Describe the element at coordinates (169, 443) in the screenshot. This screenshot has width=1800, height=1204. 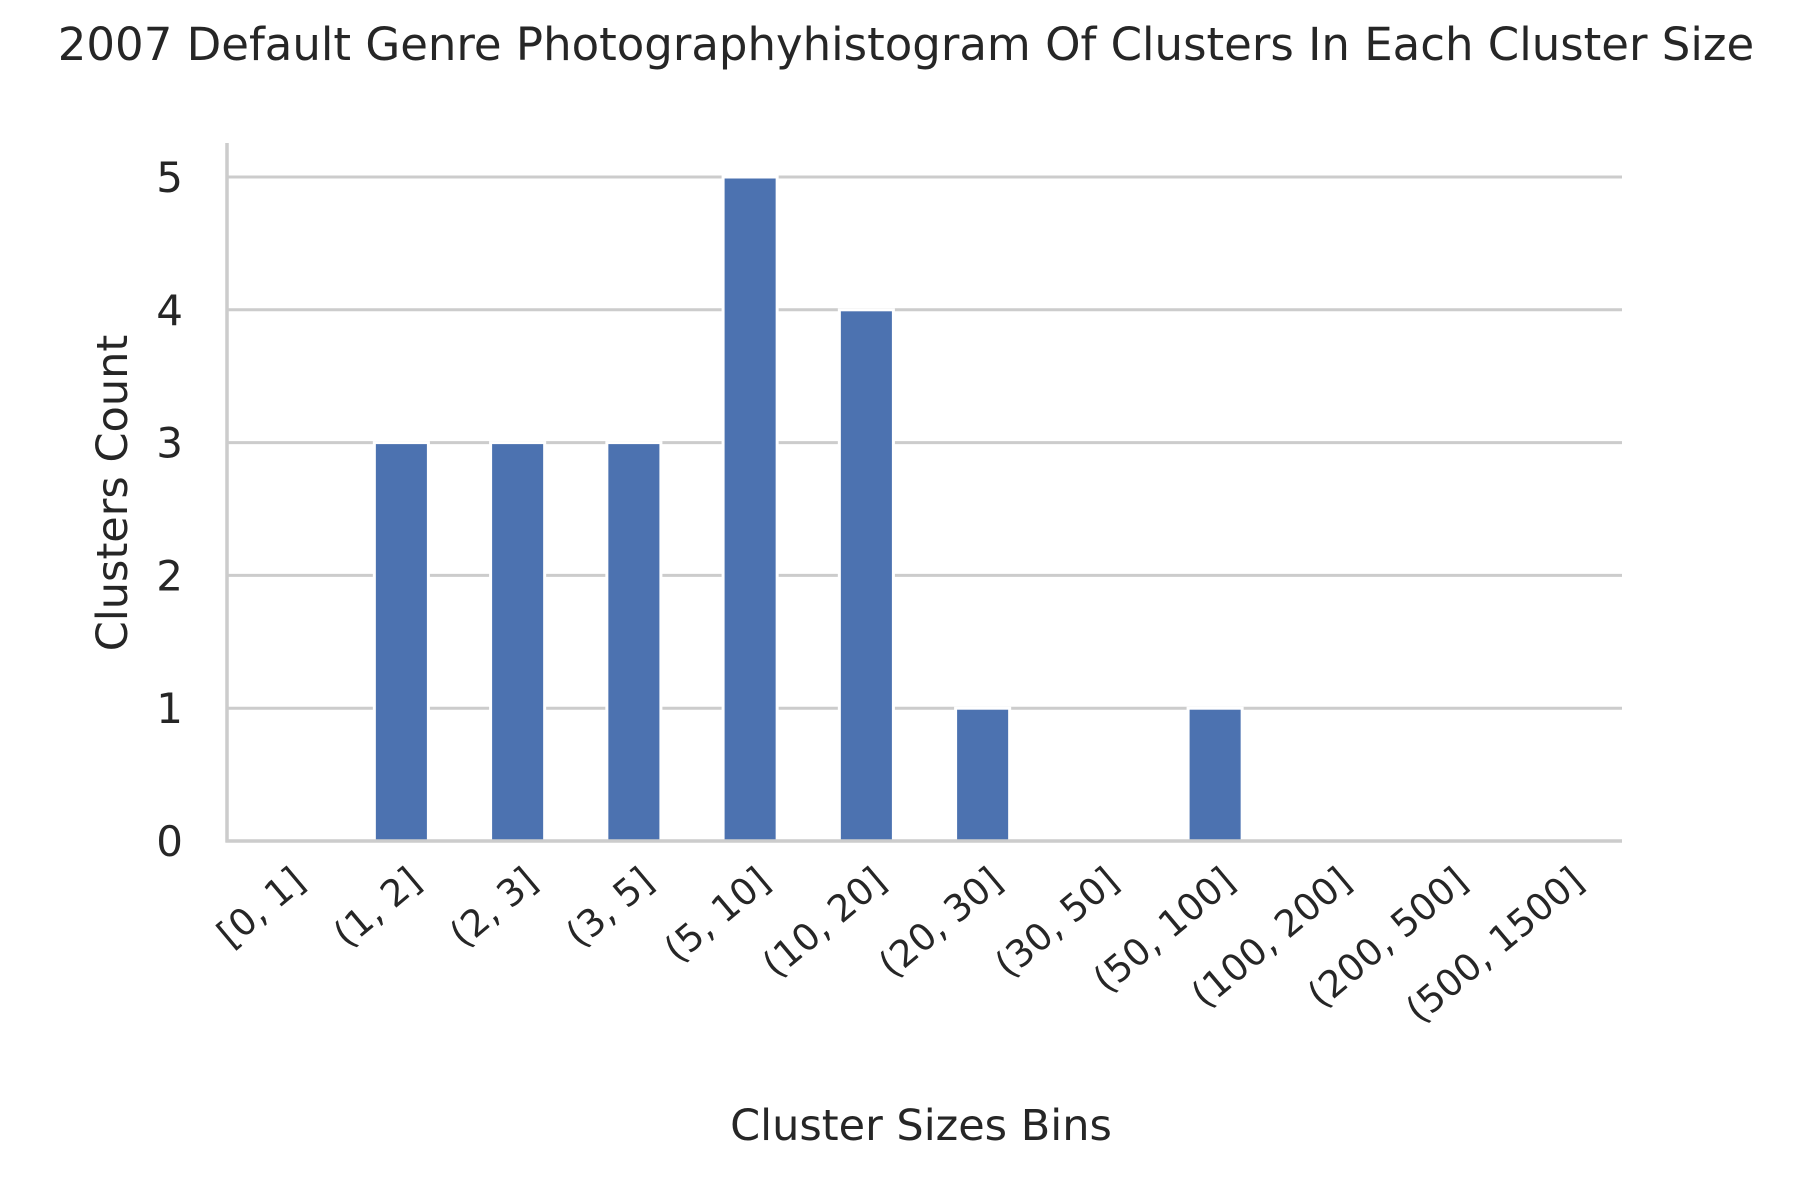
I see `y-tick-label: 3` at that location.